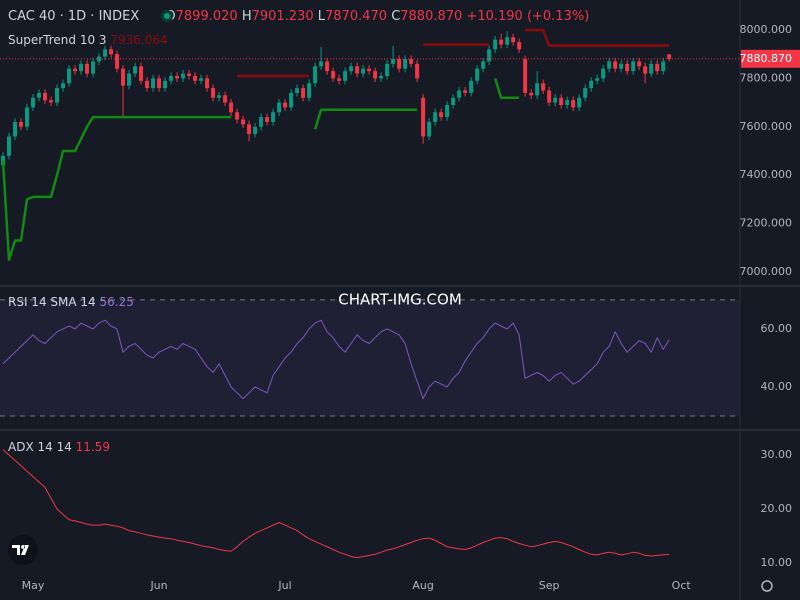  I want to click on x-tick-label: Jun, so click(158, 585).